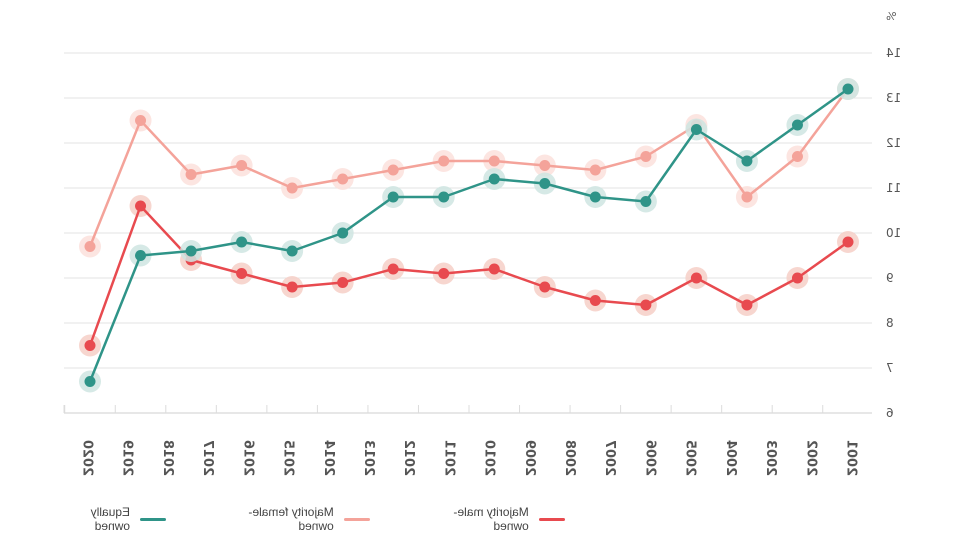  Describe the element at coordinates (891, 16) in the screenshot. I see `y-axis-unit-label: %` at that location.